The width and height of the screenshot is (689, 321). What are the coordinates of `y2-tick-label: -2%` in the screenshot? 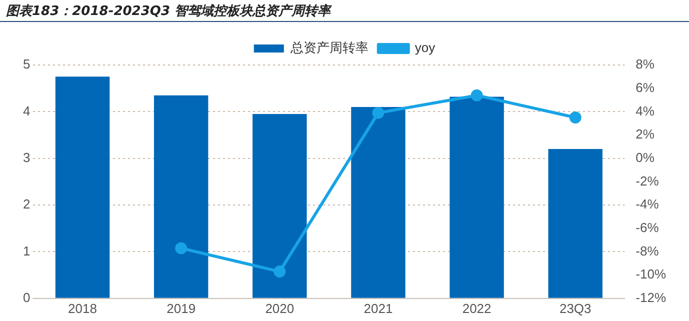 It's located at (648, 180).